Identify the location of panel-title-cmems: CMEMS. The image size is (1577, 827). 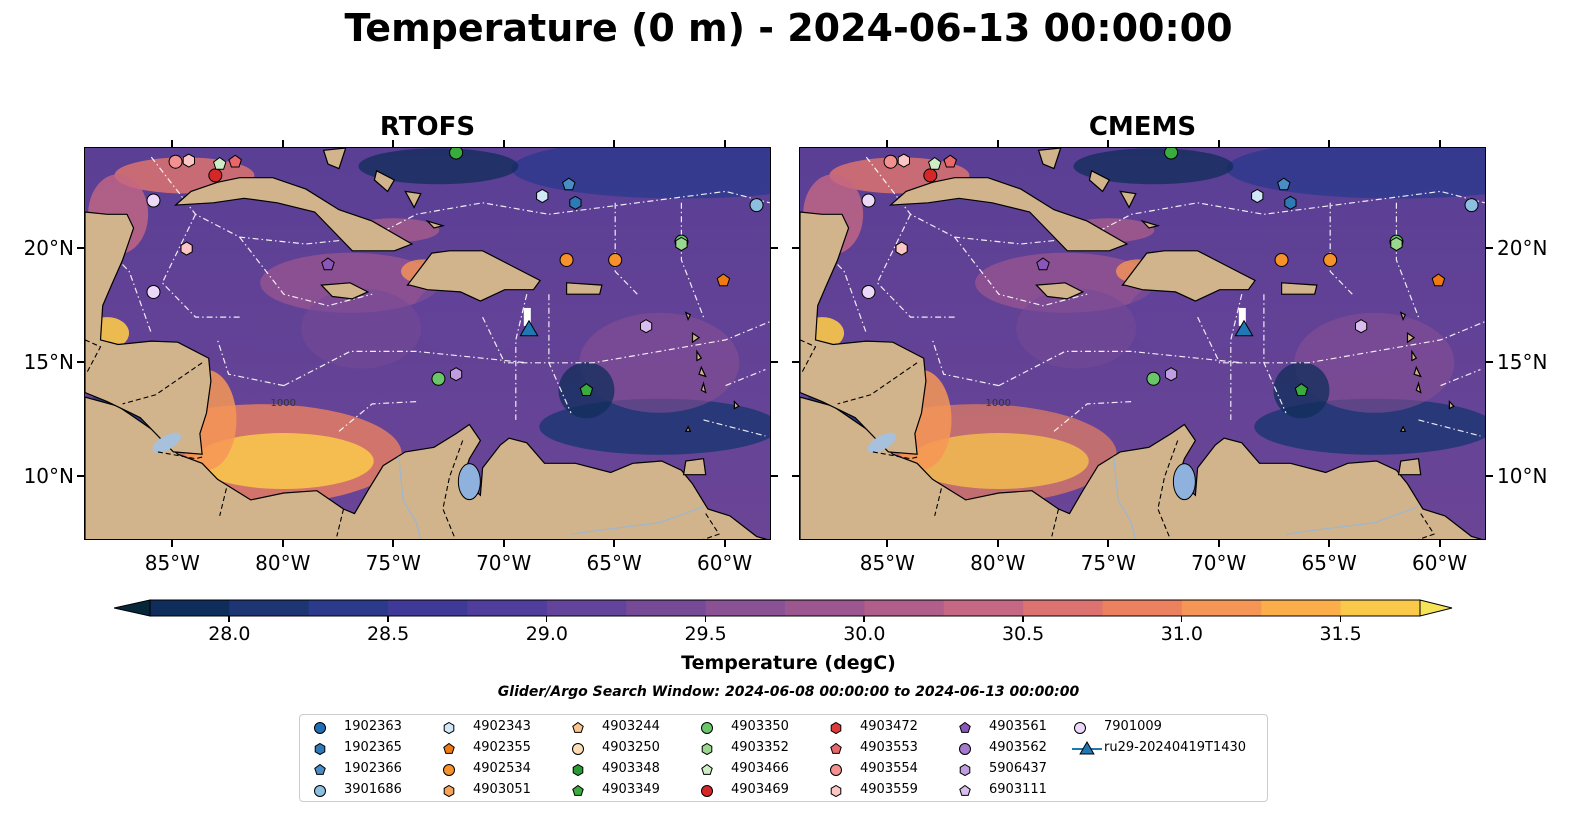
(1142, 127).